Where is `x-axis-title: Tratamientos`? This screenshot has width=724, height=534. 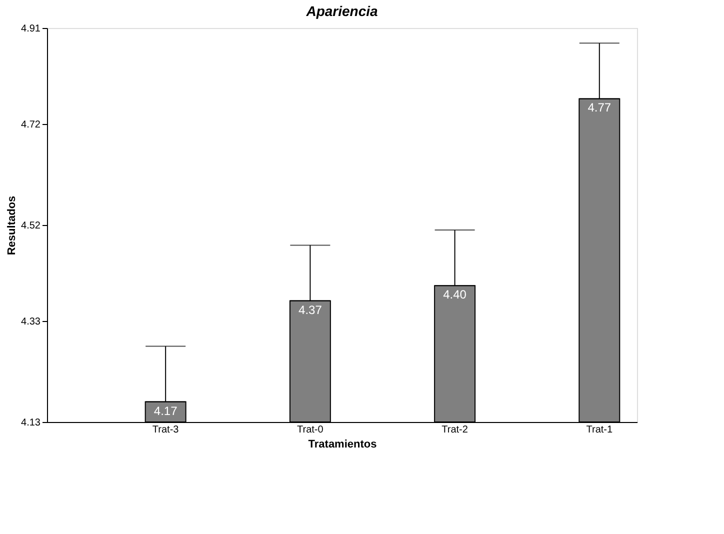 x-axis-title: Tratamientos is located at coordinates (342, 444).